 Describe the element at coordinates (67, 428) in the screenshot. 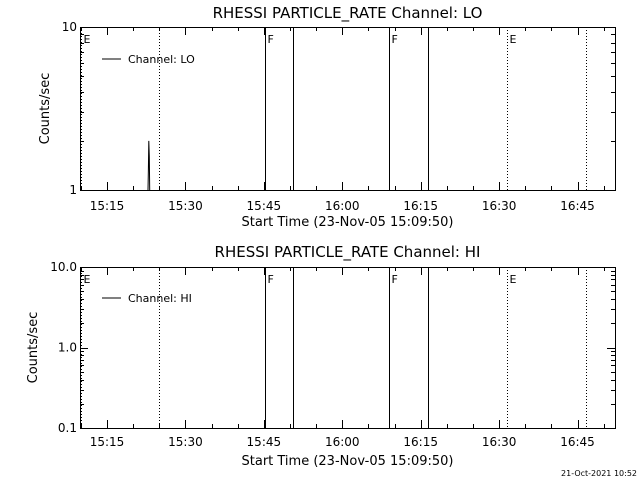

I see `y-tick-label: 0.1` at that location.